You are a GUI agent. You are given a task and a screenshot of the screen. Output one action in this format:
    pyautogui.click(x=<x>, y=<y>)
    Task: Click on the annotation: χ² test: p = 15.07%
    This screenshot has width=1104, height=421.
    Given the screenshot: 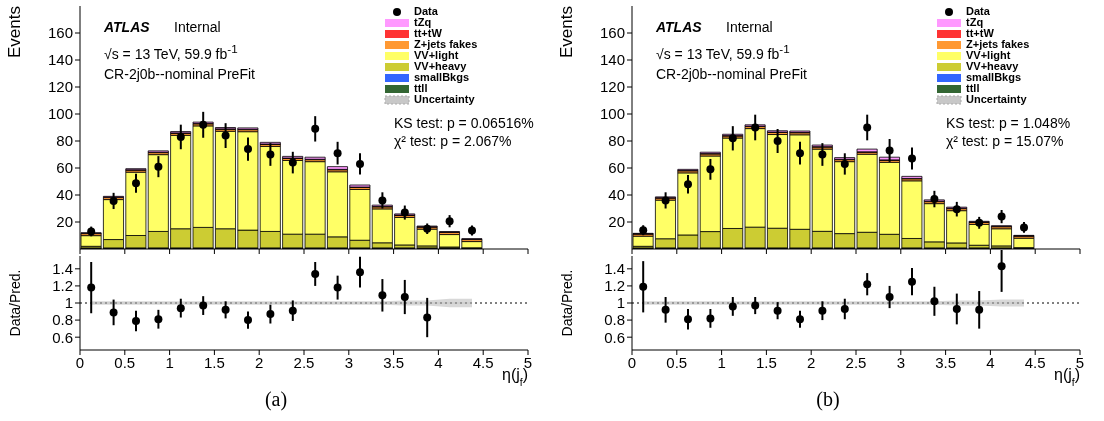 What is the action you would take?
    pyautogui.click(x=1005, y=141)
    